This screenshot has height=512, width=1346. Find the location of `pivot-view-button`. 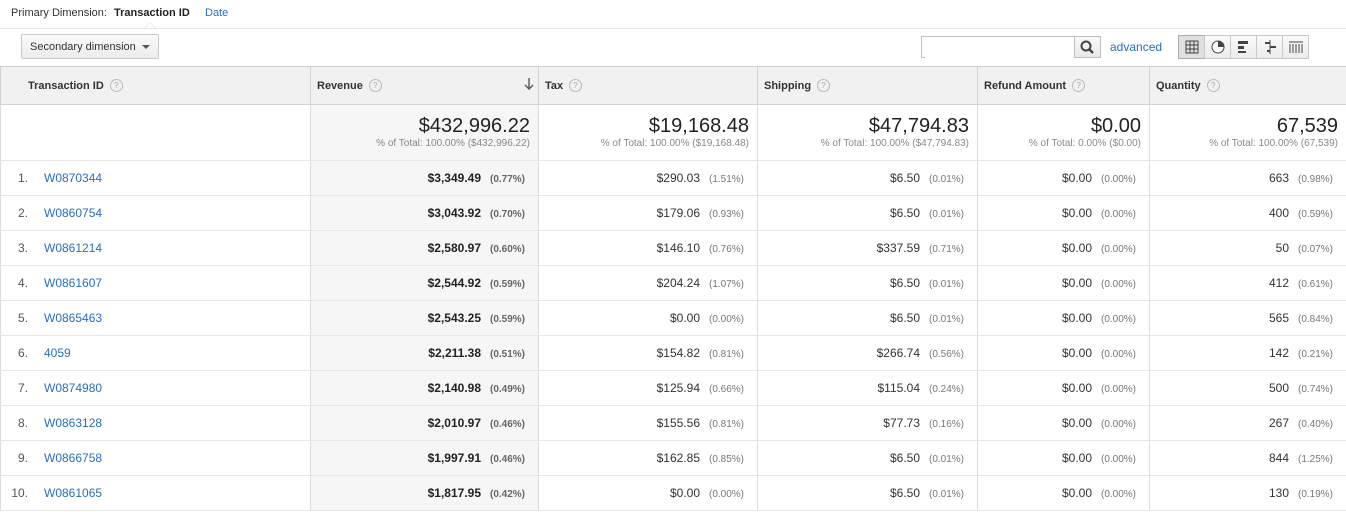

pivot-view-button is located at coordinates (1295, 47).